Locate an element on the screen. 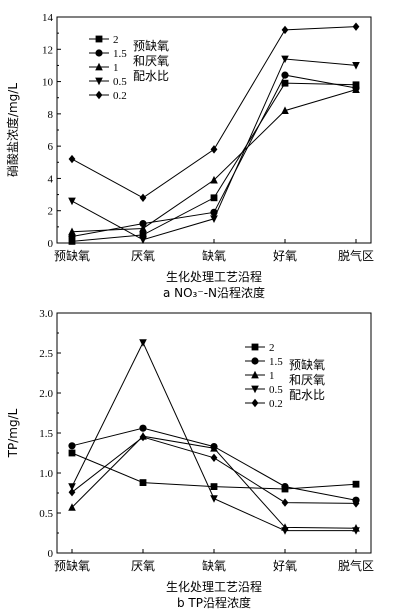 The height and width of the screenshot is (616, 405). y-tick-label: 14 is located at coordinates (48, 18).